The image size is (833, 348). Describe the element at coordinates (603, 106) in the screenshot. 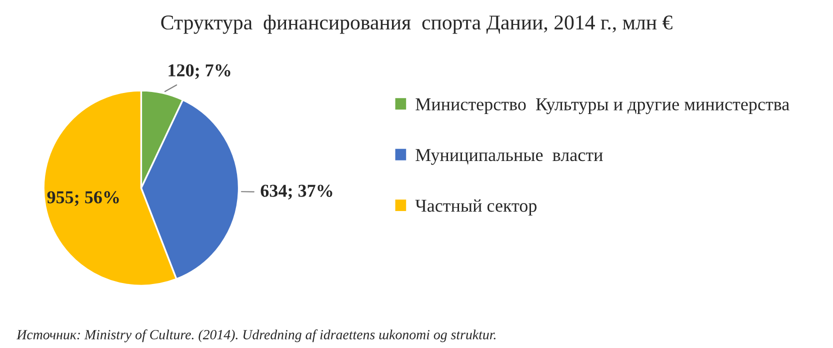

I see `legend-label: Министерство Культуры и другие министерства` at that location.